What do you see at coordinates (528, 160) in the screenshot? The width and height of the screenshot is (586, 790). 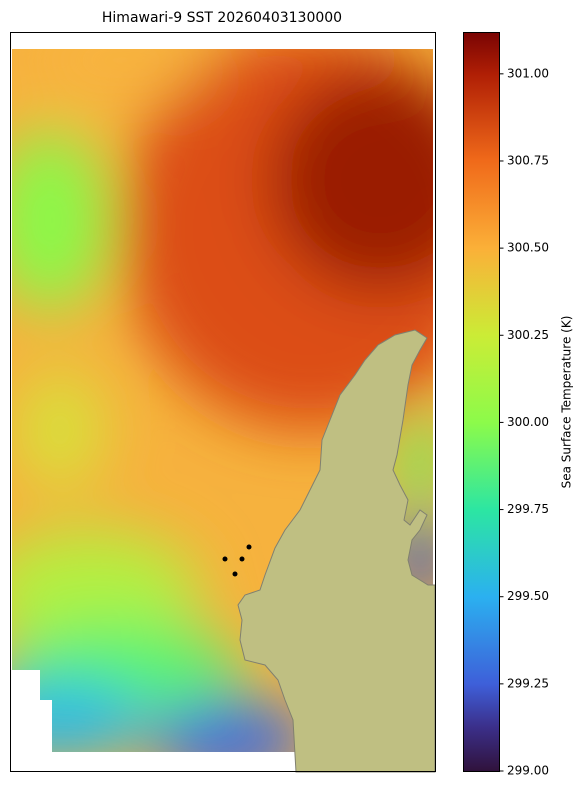 I see `colorbar-tick-label: 300.75` at bounding box center [528, 160].